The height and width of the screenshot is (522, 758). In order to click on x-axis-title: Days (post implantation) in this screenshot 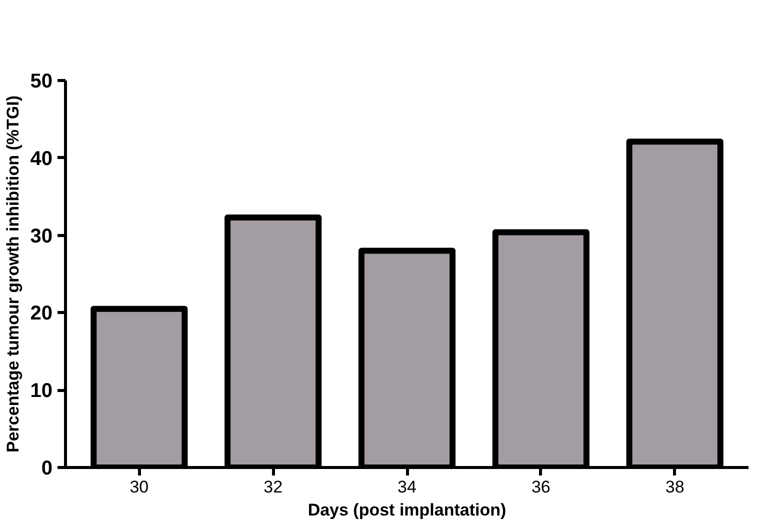, I will do `click(407, 510)`.